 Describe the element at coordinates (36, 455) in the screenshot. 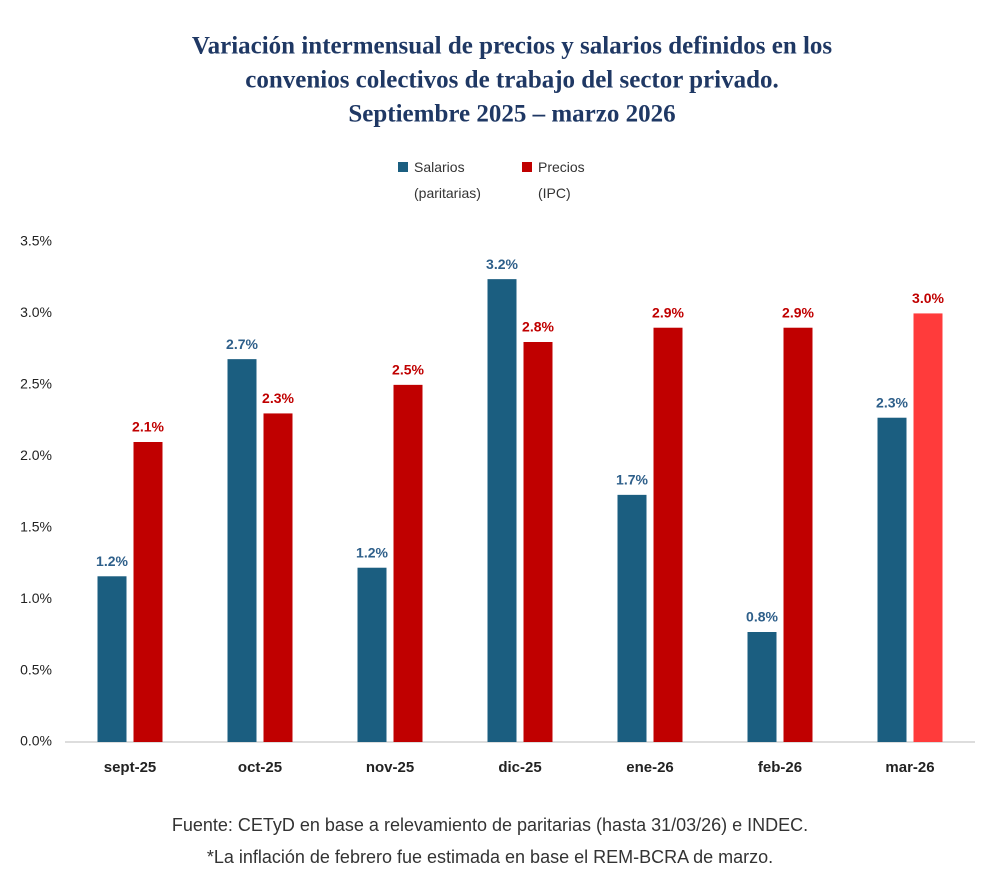

I see `y-tick-label: 2.0%` at that location.